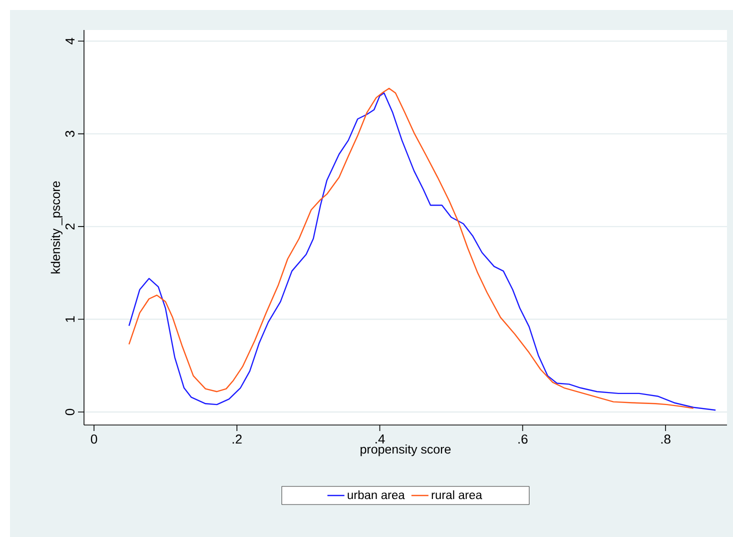 Image resolution: width=733 pixels, height=537 pixels. I want to click on x-tick-label: 0, so click(94, 439).